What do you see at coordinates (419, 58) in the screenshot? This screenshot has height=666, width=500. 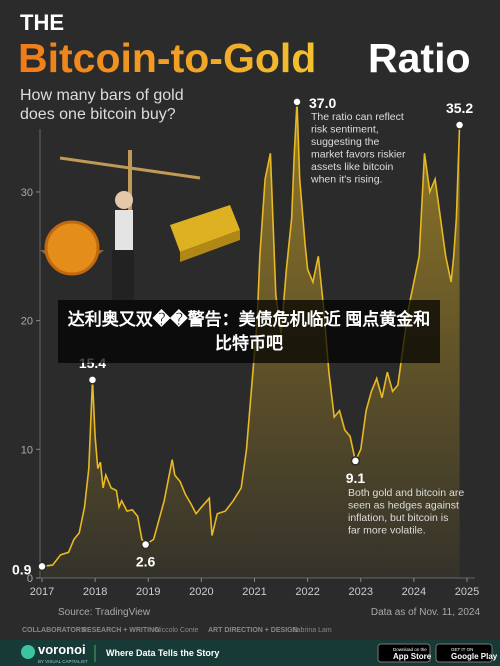 I see `title-suffix: Ratio` at bounding box center [419, 58].